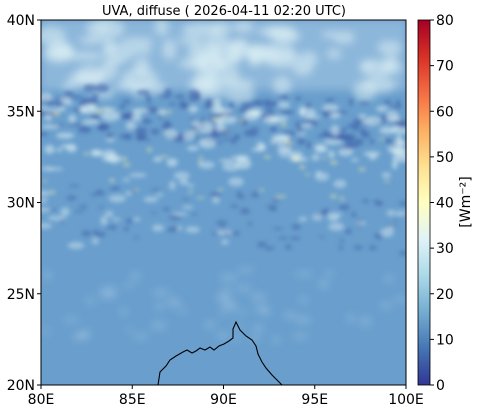 The width and height of the screenshot is (480, 412). What do you see at coordinates (21, 386) in the screenshot?
I see `latitude-tick-label: 20N` at bounding box center [21, 386].